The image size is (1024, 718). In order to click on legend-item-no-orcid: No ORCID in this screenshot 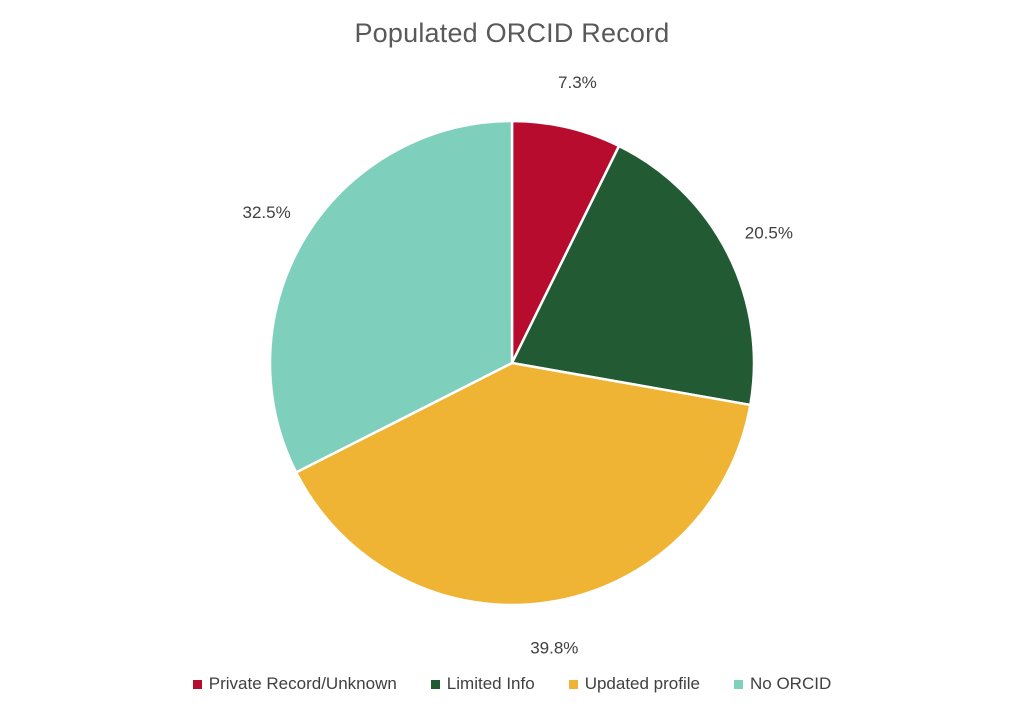, I will do `click(782, 684)`.